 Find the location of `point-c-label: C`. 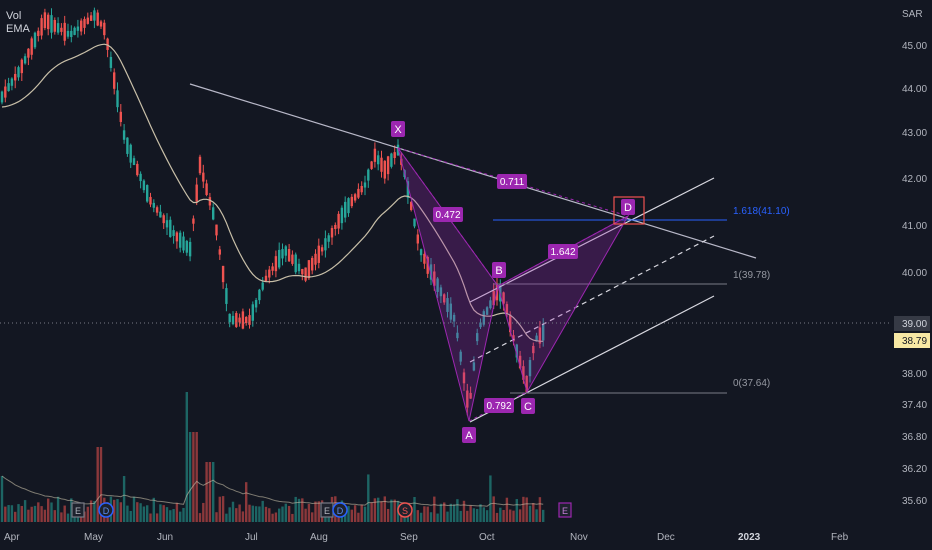

point-c-label: C is located at coordinates (528, 406).